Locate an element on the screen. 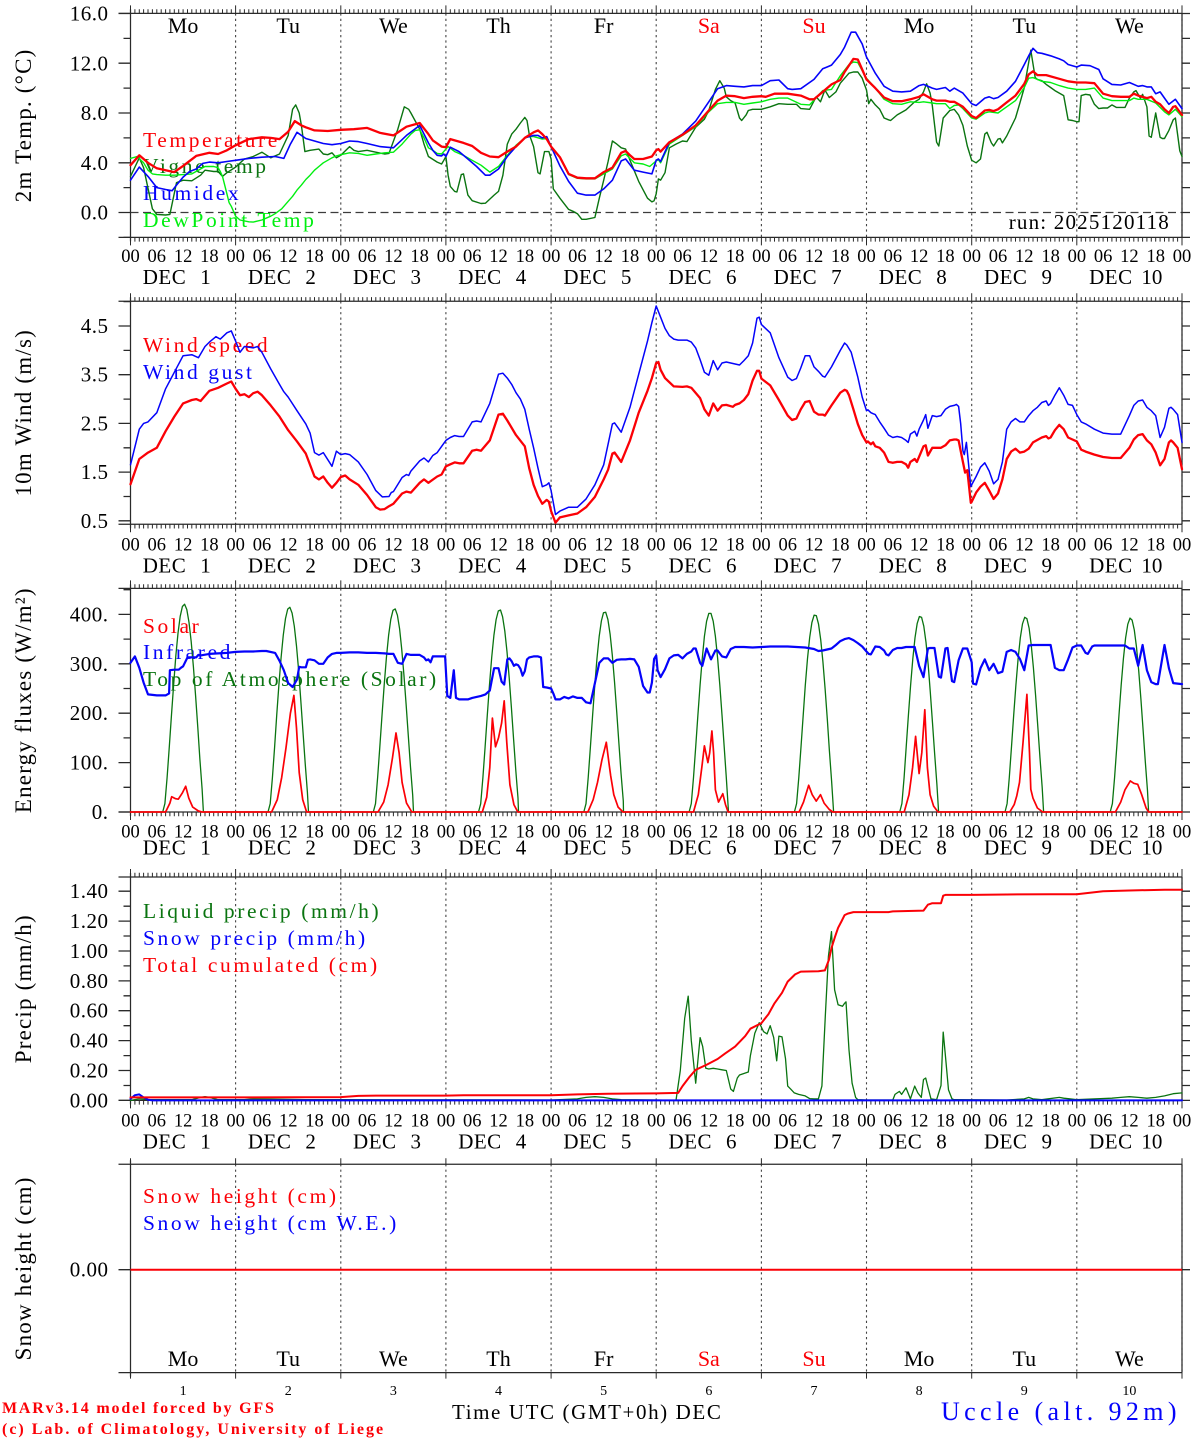 The height and width of the screenshot is (1440, 1194). svg-text: Snow height (cm) is located at coordinates (23, 1268).